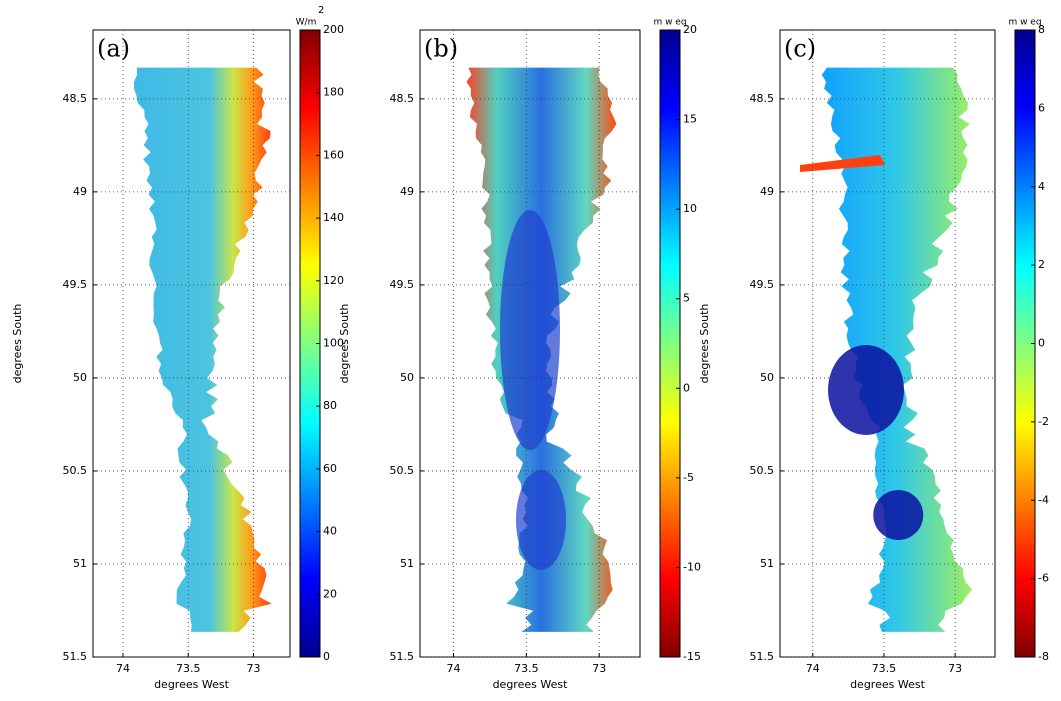 The image size is (1061, 701). I want to click on colorbar-tick-label: 200, so click(333, 29).